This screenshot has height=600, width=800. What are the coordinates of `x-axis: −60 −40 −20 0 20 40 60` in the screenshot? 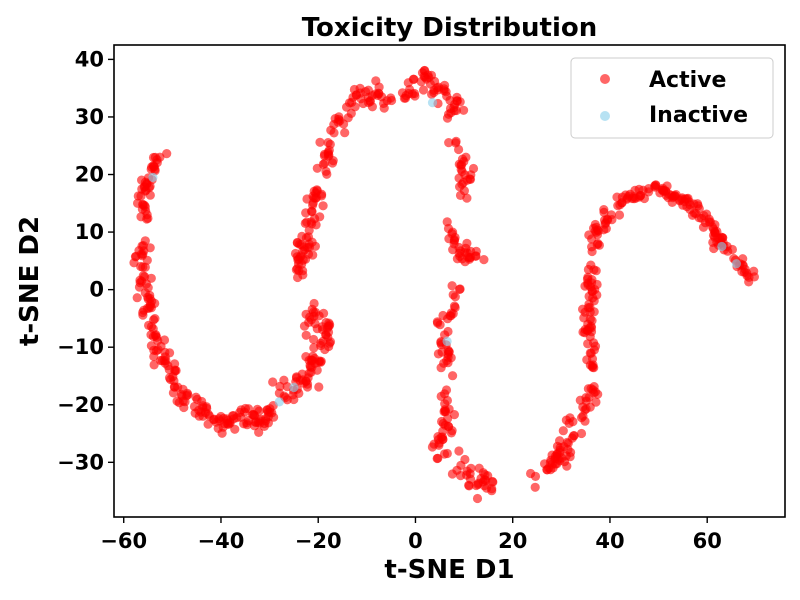 It's located at (411, 535).